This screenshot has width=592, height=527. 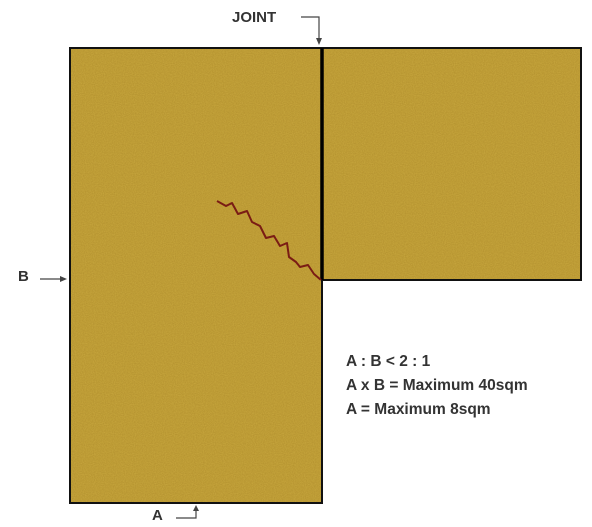 I want to click on b-leader-arrow, so click(x=53, y=279).